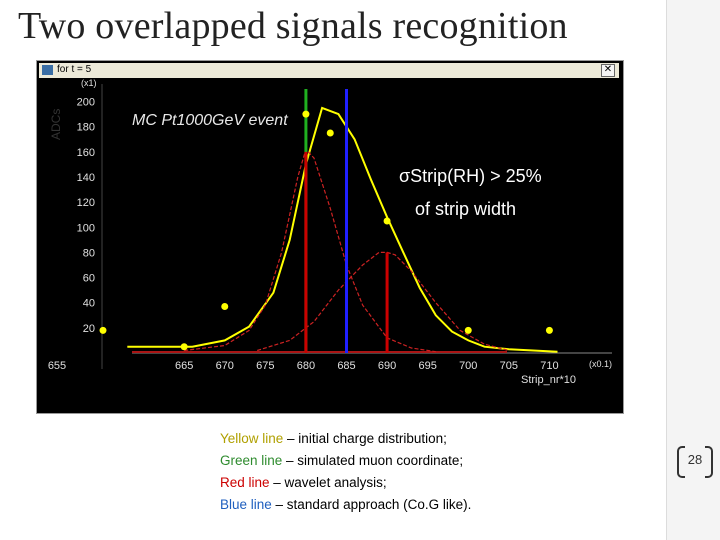 Image resolution: width=720 pixels, height=540 pixels. I want to click on right-side-bar, so click(693, 270).